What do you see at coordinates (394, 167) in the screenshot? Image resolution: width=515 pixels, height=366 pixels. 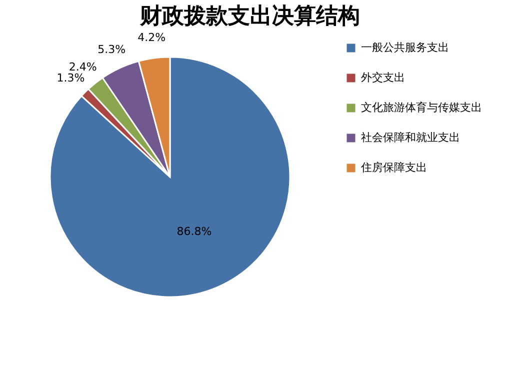 I see `legend-label: 住房保障支出` at bounding box center [394, 167].